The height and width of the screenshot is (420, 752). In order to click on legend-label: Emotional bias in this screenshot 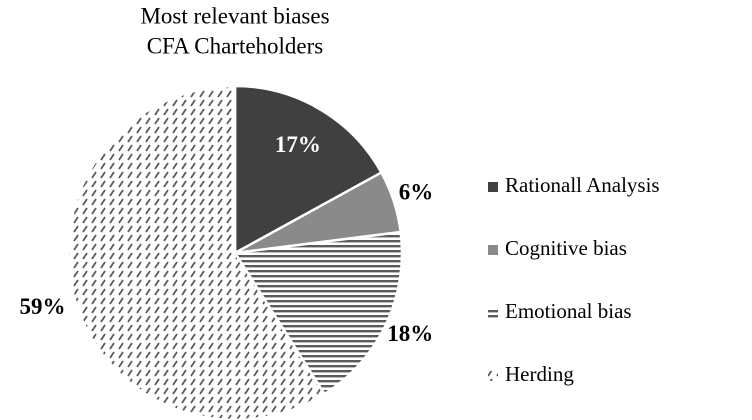, I will do `click(568, 311)`.